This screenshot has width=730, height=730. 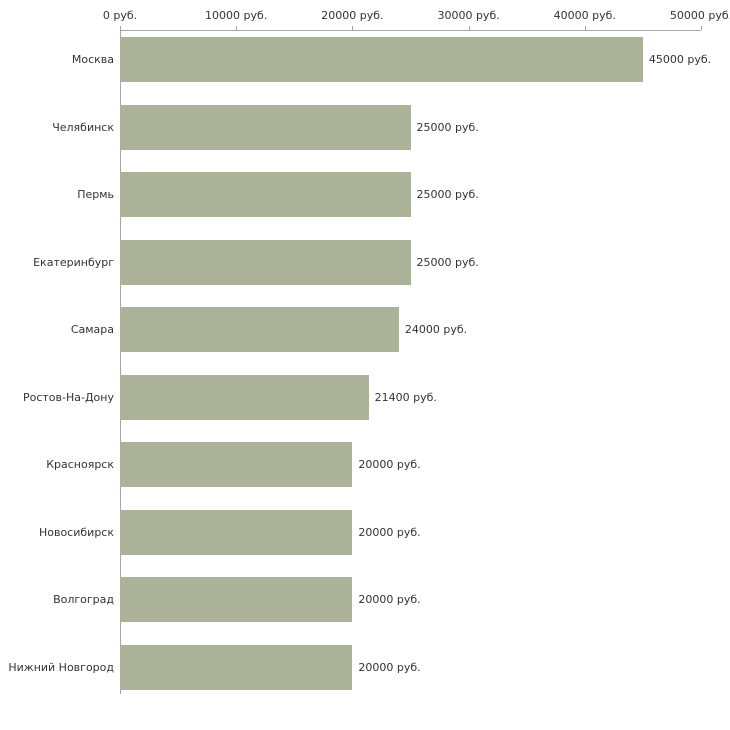 What do you see at coordinates (405, 397) in the screenshot?
I see `value-label: 21400 руб.` at bounding box center [405, 397].